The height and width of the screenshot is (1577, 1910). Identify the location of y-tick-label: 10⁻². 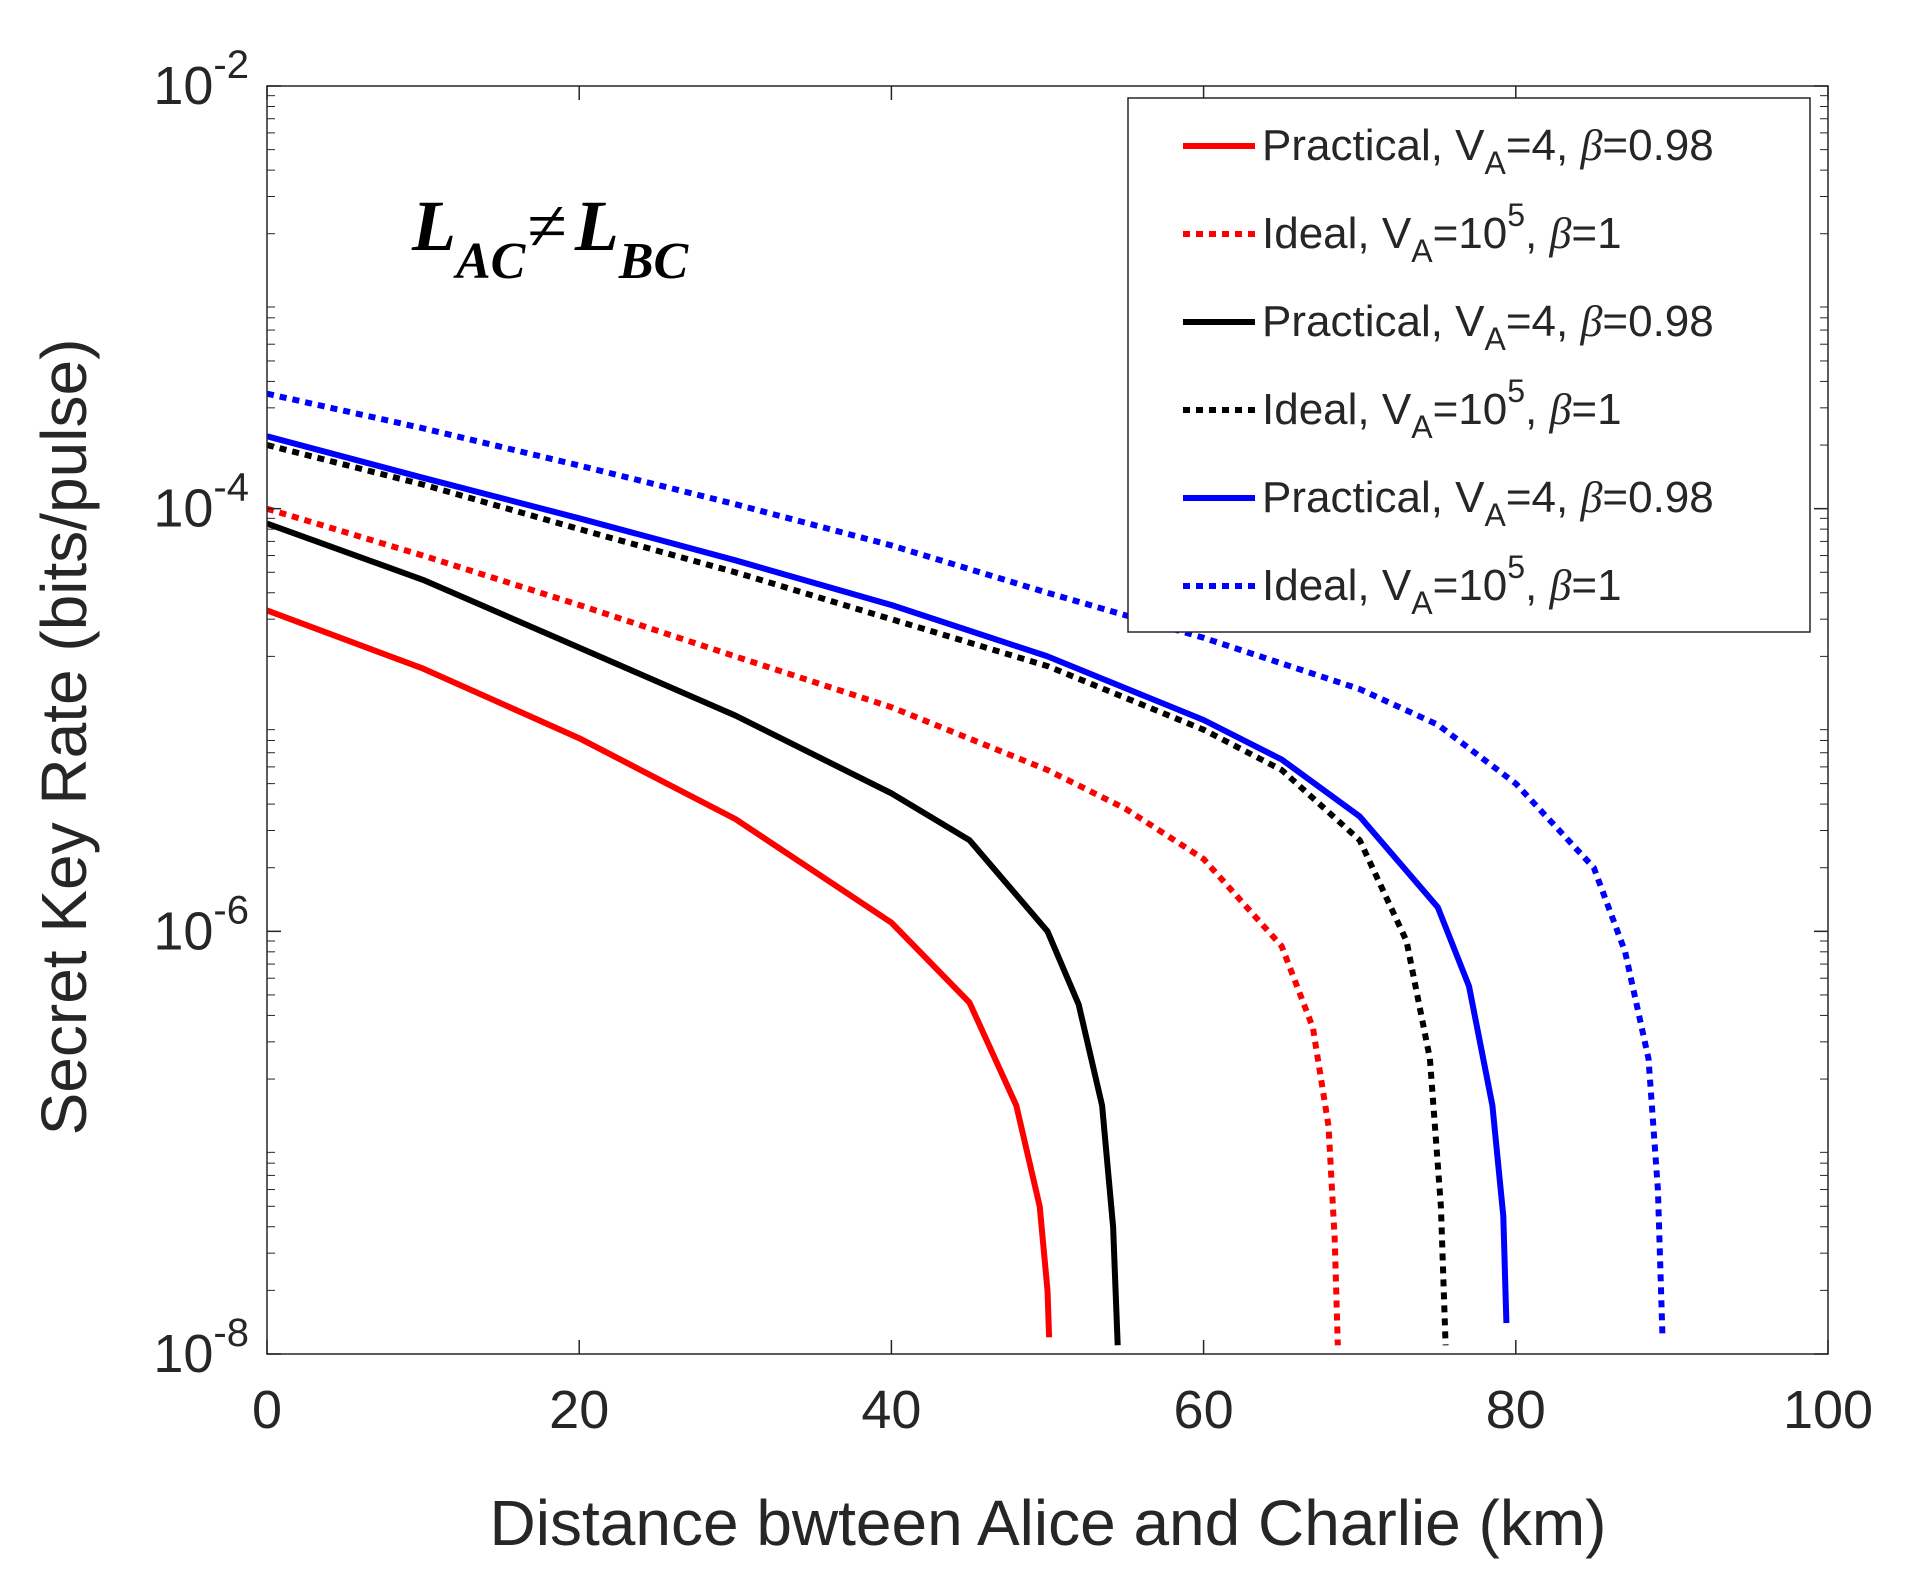
(201, 79).